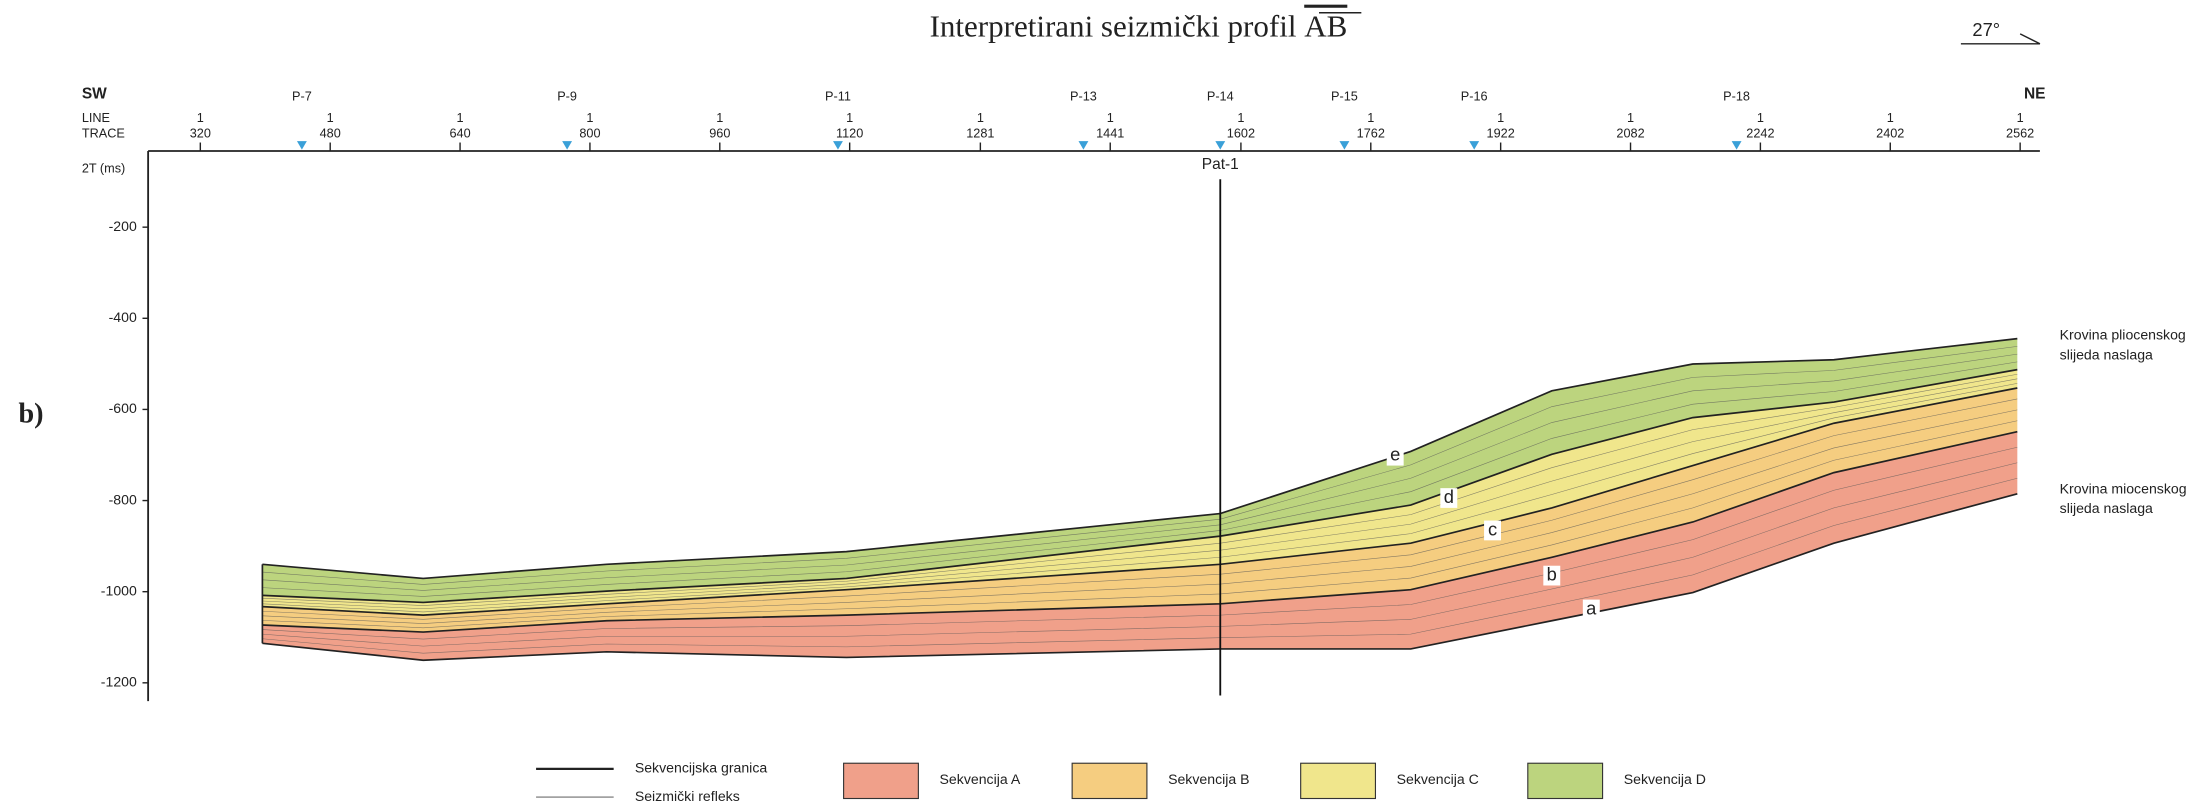 This screenshot has height=807, width=2212. What do you see at coordinates (119, 682) in the screenshot?
I see `y-tick-label: -1200` at bounding box center [119, 682].